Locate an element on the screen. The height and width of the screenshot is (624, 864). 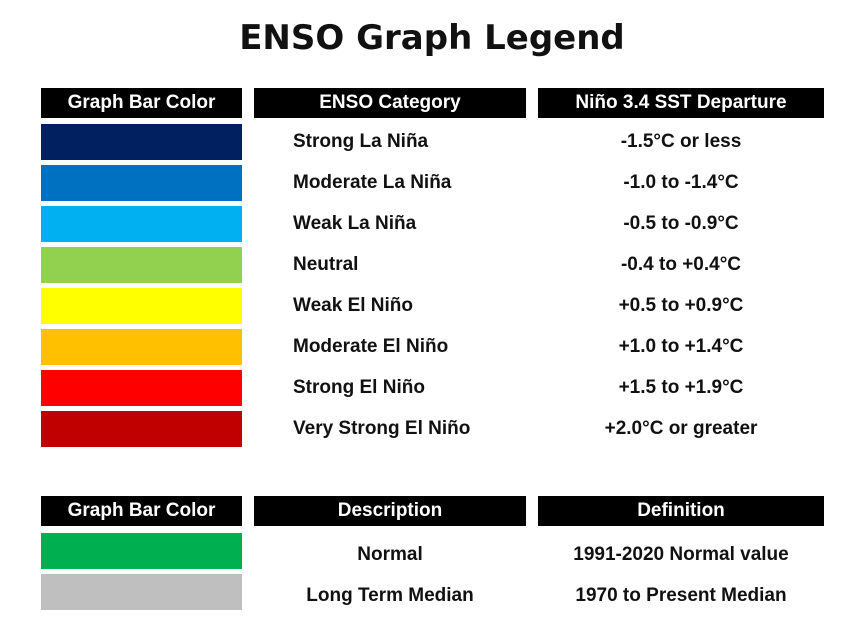
page-title: ENSO Graph Legend is located at coordinates (432, 38).